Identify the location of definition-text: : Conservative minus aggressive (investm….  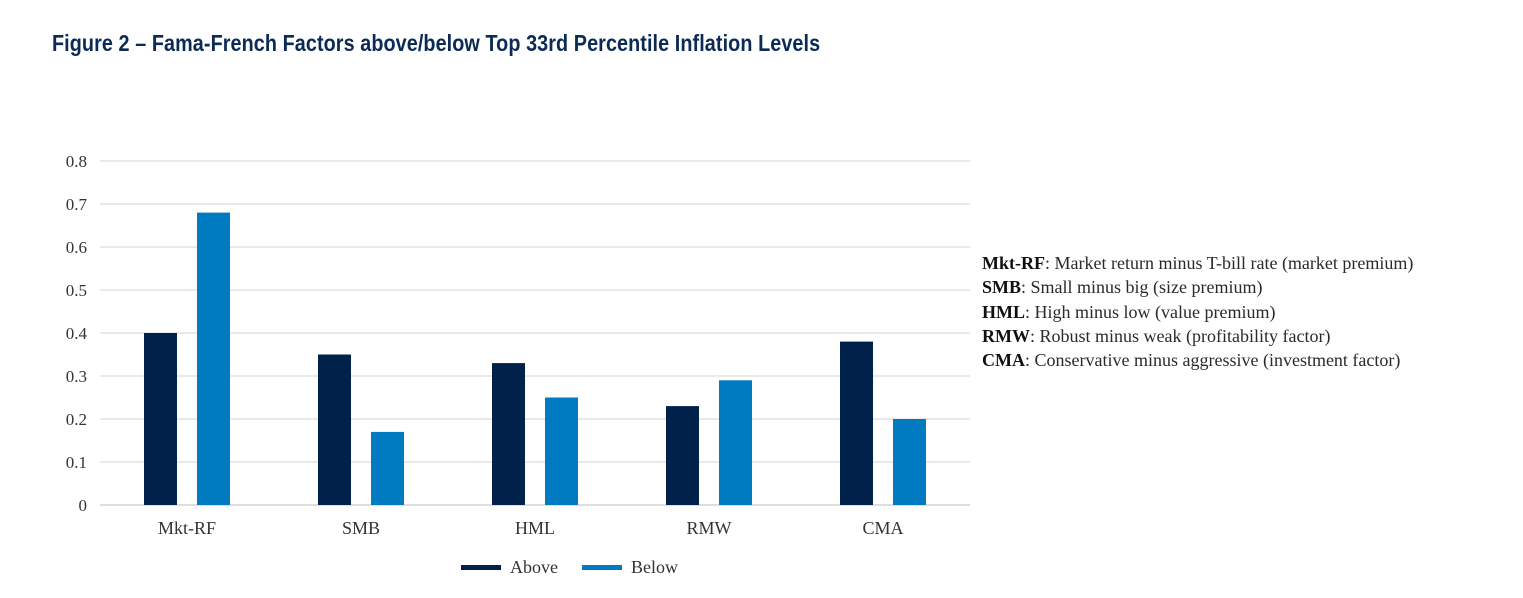
(1213, 360).